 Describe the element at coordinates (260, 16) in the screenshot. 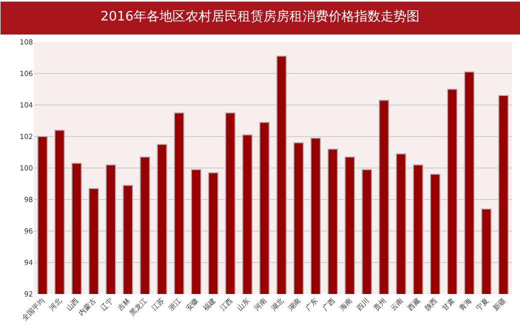

I see `chart-title: 2016年各地区农村居民租赁房房租消费价格指数走势图` at that location.